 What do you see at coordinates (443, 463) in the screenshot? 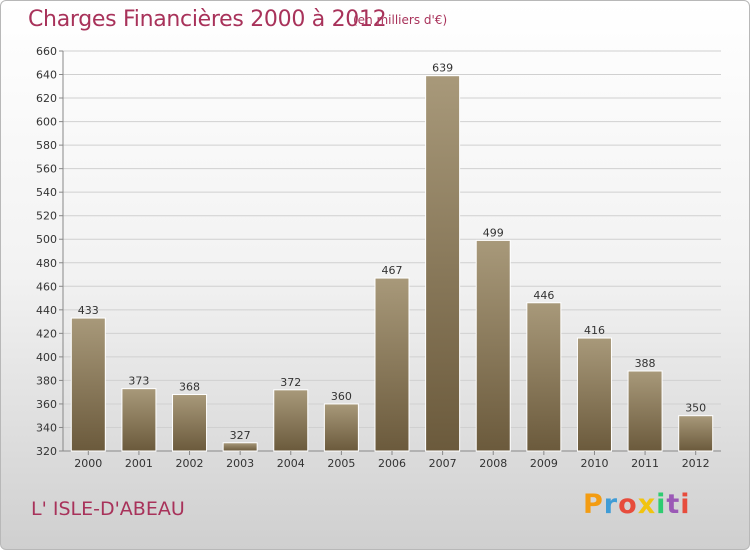
I see `x-tick-label: 2007` at bounding box center [443, 463].